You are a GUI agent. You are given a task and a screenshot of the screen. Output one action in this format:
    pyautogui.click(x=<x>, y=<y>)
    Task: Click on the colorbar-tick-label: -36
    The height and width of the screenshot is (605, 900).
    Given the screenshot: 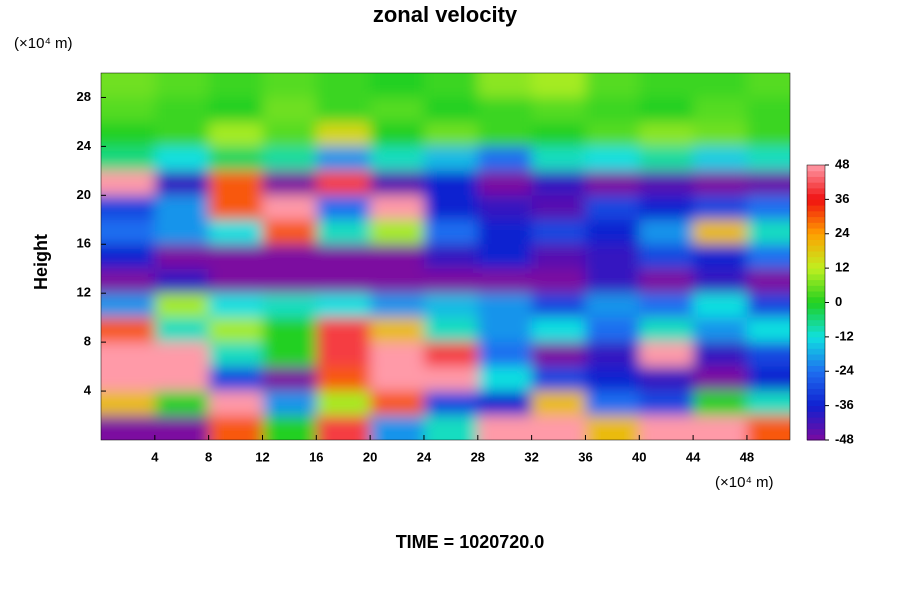 What is the action you would take?
    pyautogui.click(x=844, y=404)
    